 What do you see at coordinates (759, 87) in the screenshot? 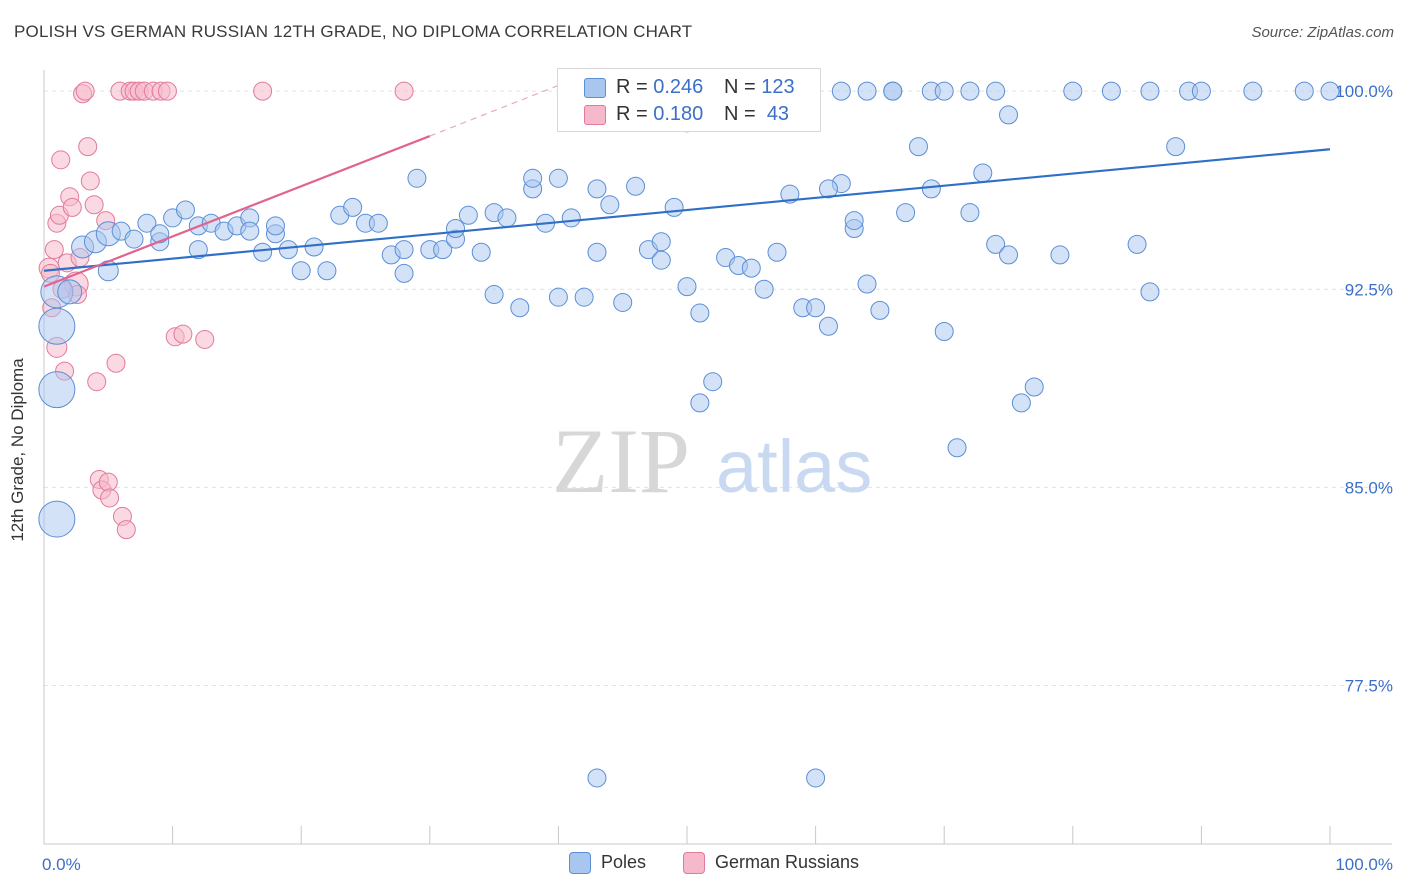
I see `poles-n: N = 123` at bounding box center [759, 87].